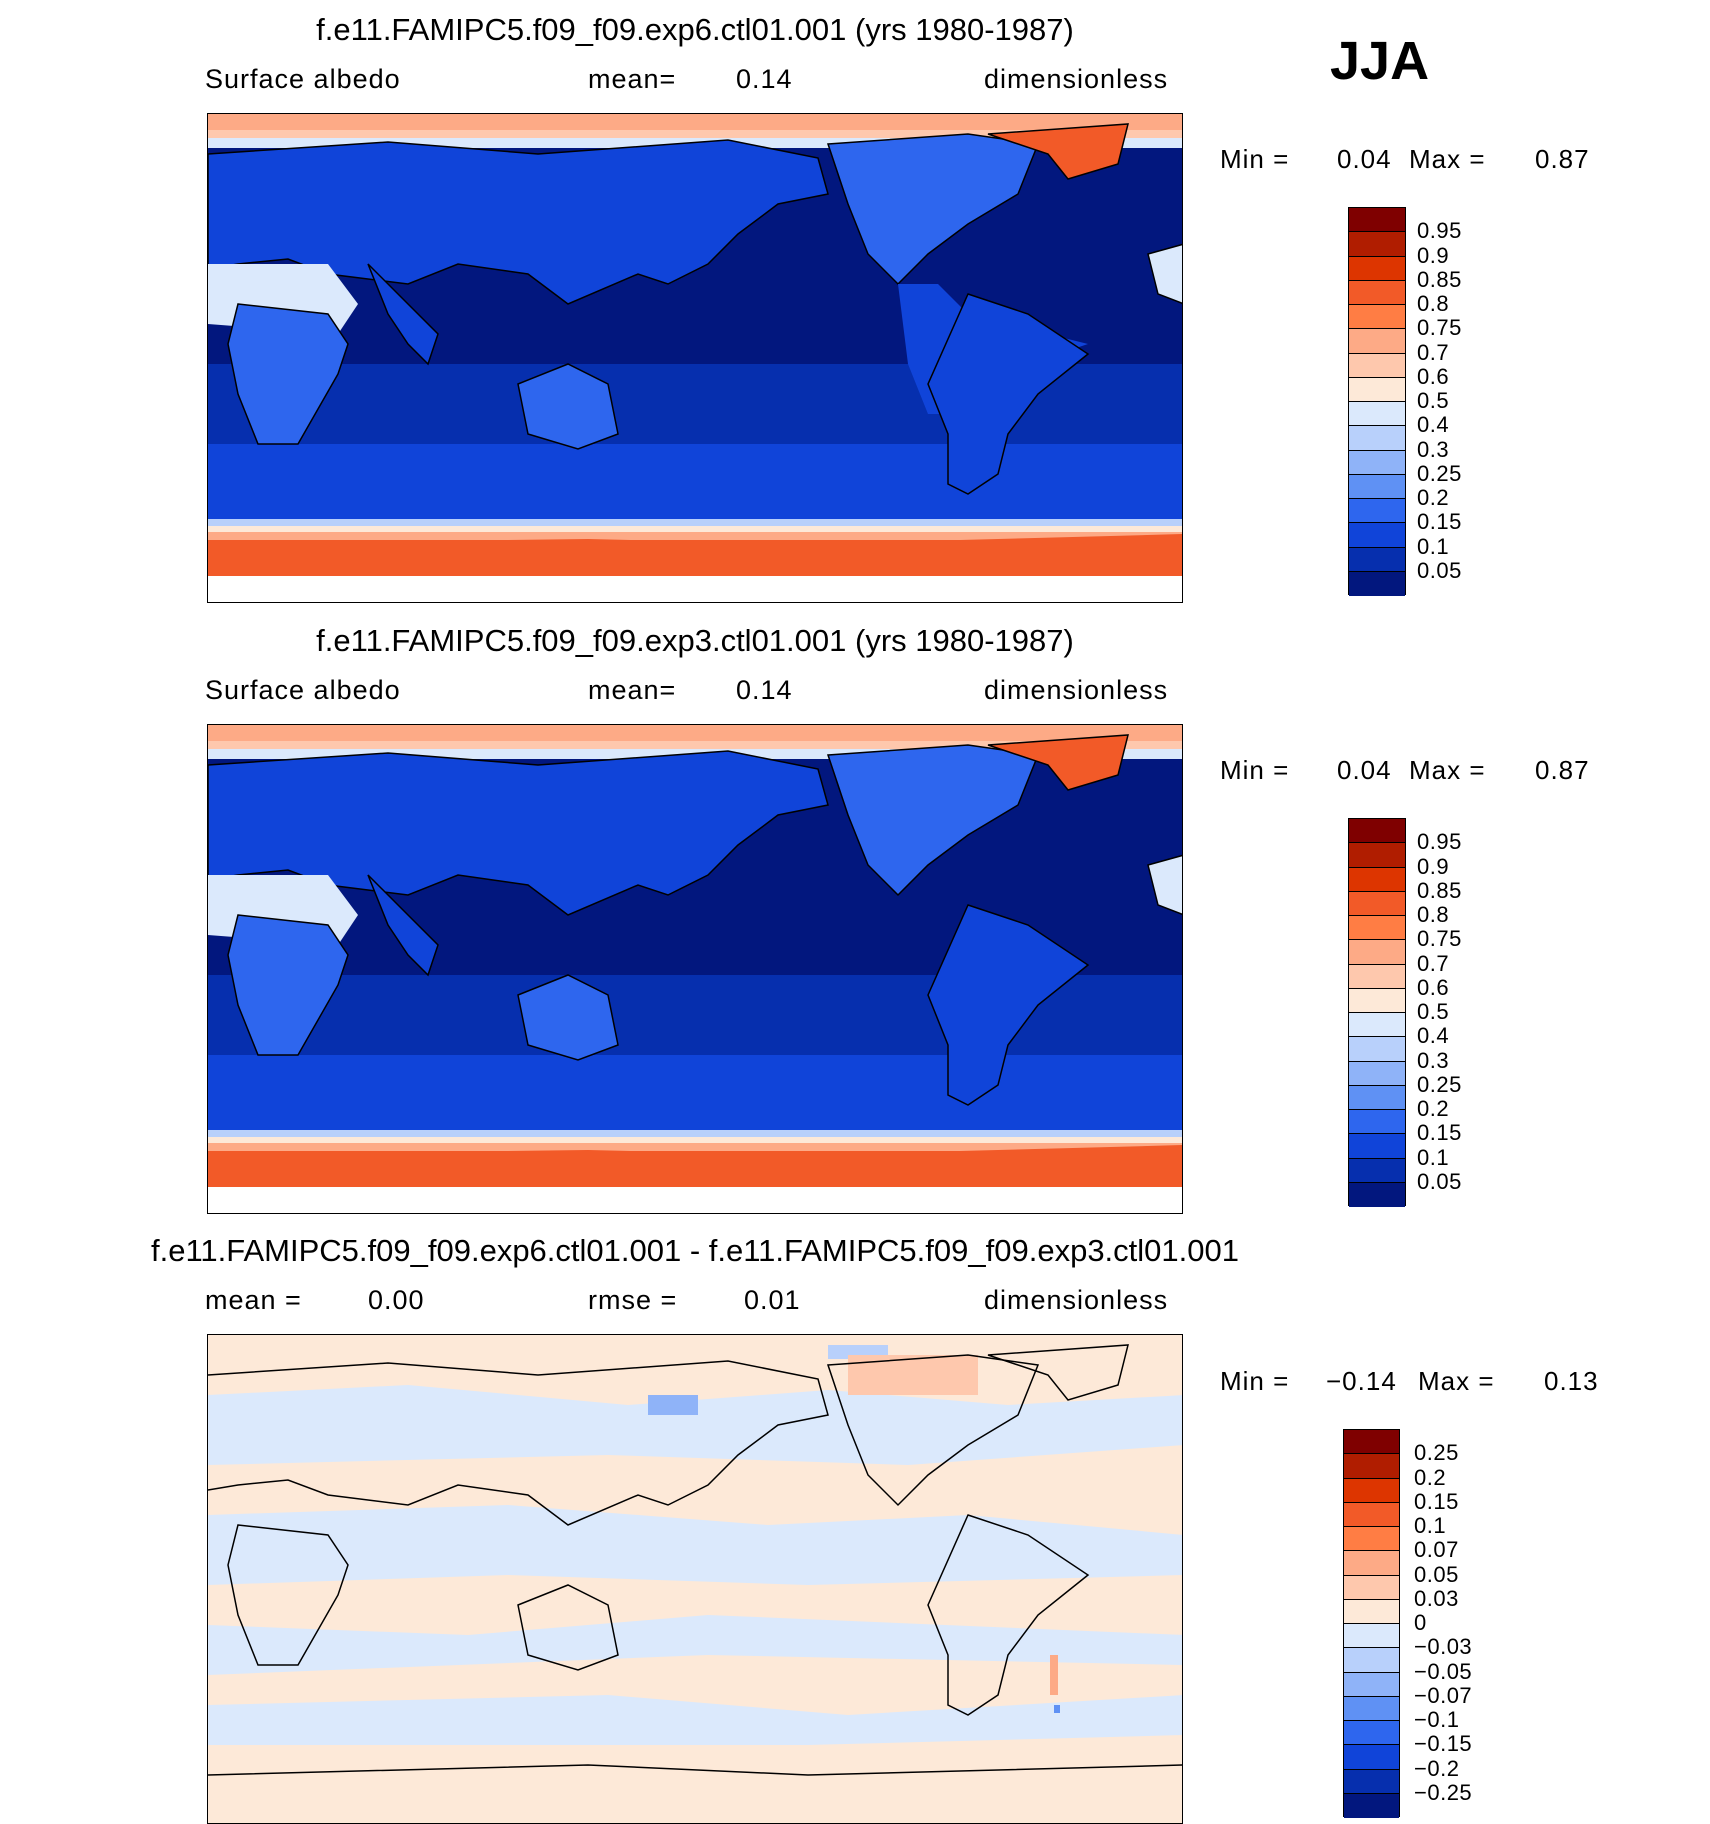  I want to click on colorbar-level-label: −0.03, so click(1443, 1647).